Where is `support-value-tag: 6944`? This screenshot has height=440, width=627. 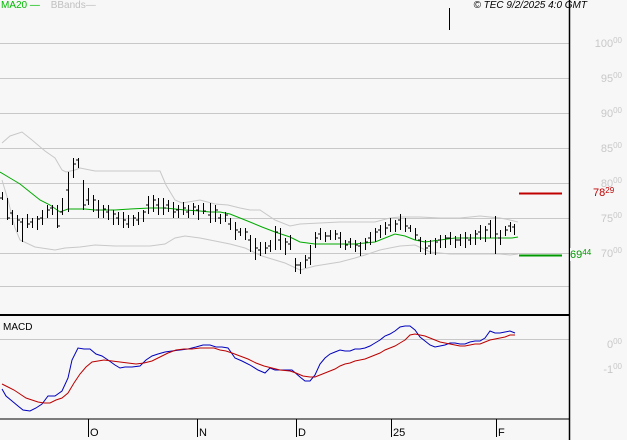 support-value-tag: 6944 is located at coordinates (581, 254).